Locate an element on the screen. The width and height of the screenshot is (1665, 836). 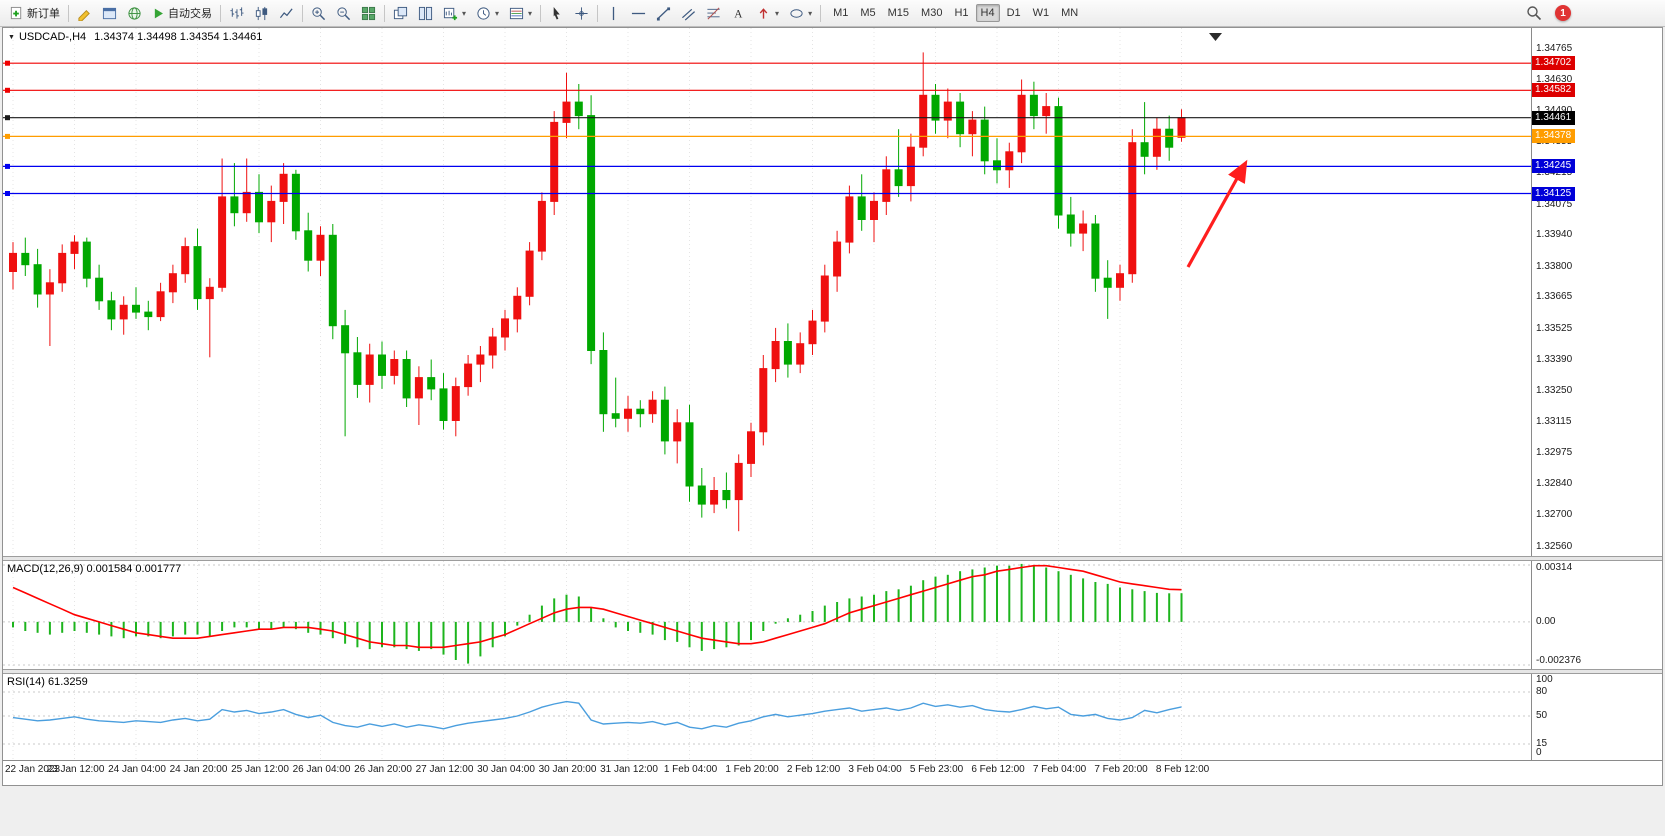
chart-collapse-icon: ▼ is located at coordinates (11, 37).